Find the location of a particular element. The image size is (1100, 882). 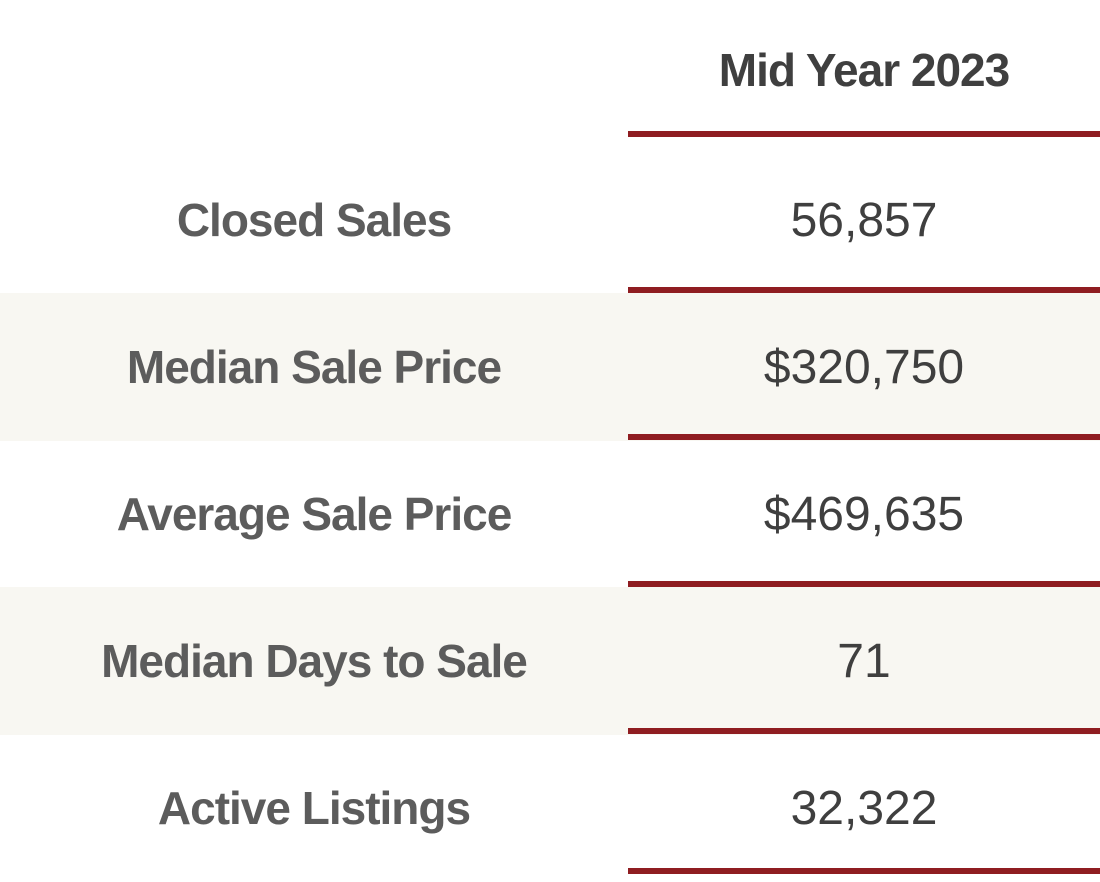

row-label-active-listings: Active Listings is located at coordinates (314, 808).